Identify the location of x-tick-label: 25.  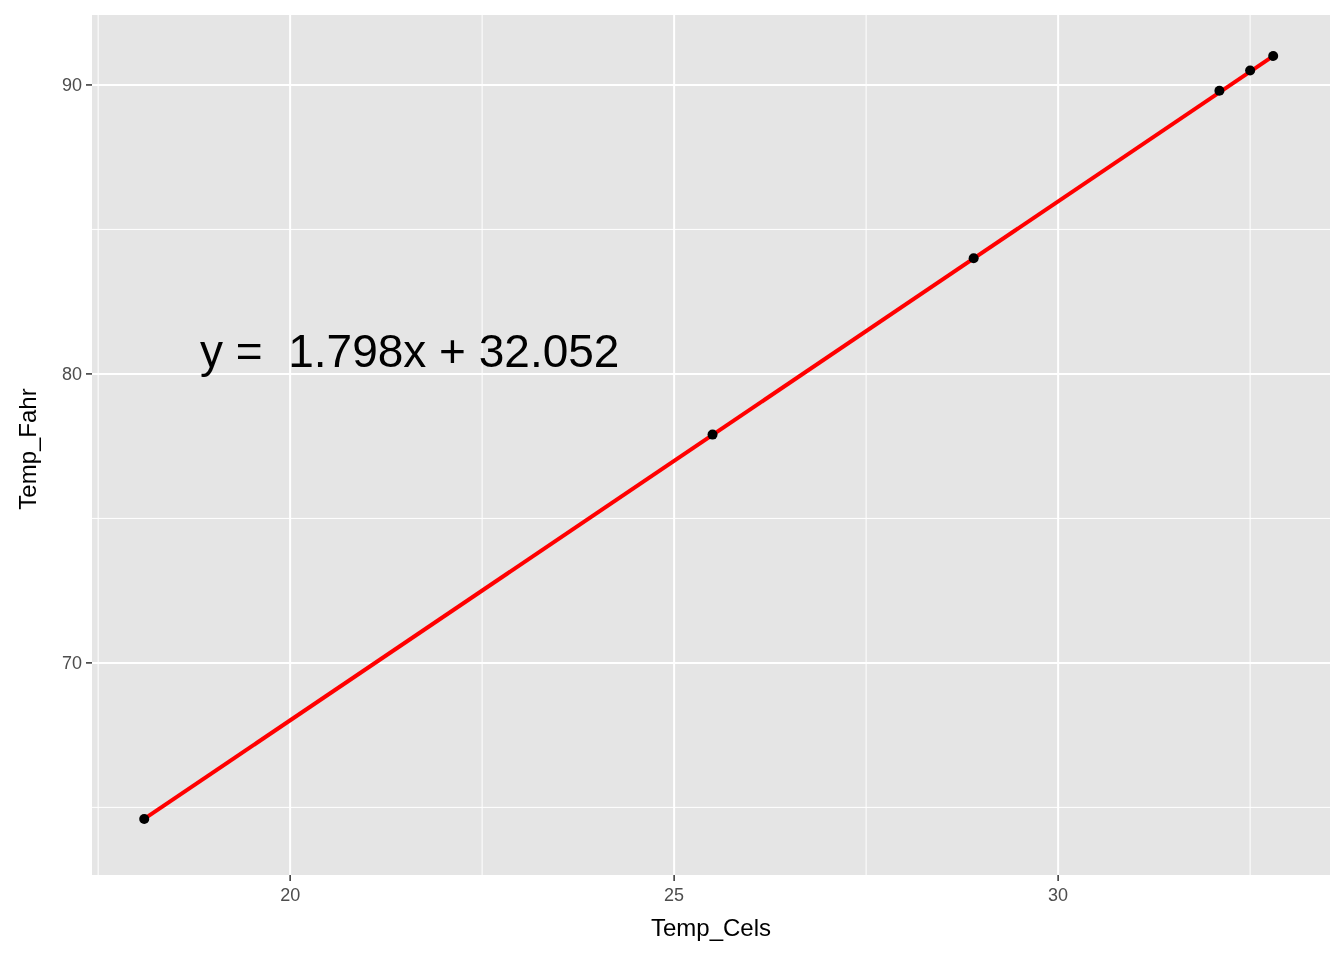
(674, 895).